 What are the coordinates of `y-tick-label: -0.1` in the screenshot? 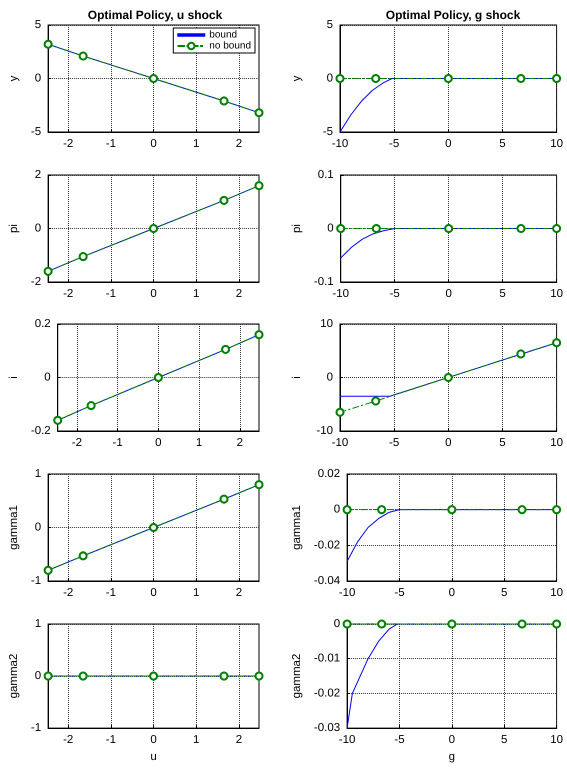 It's located at (324, 282).